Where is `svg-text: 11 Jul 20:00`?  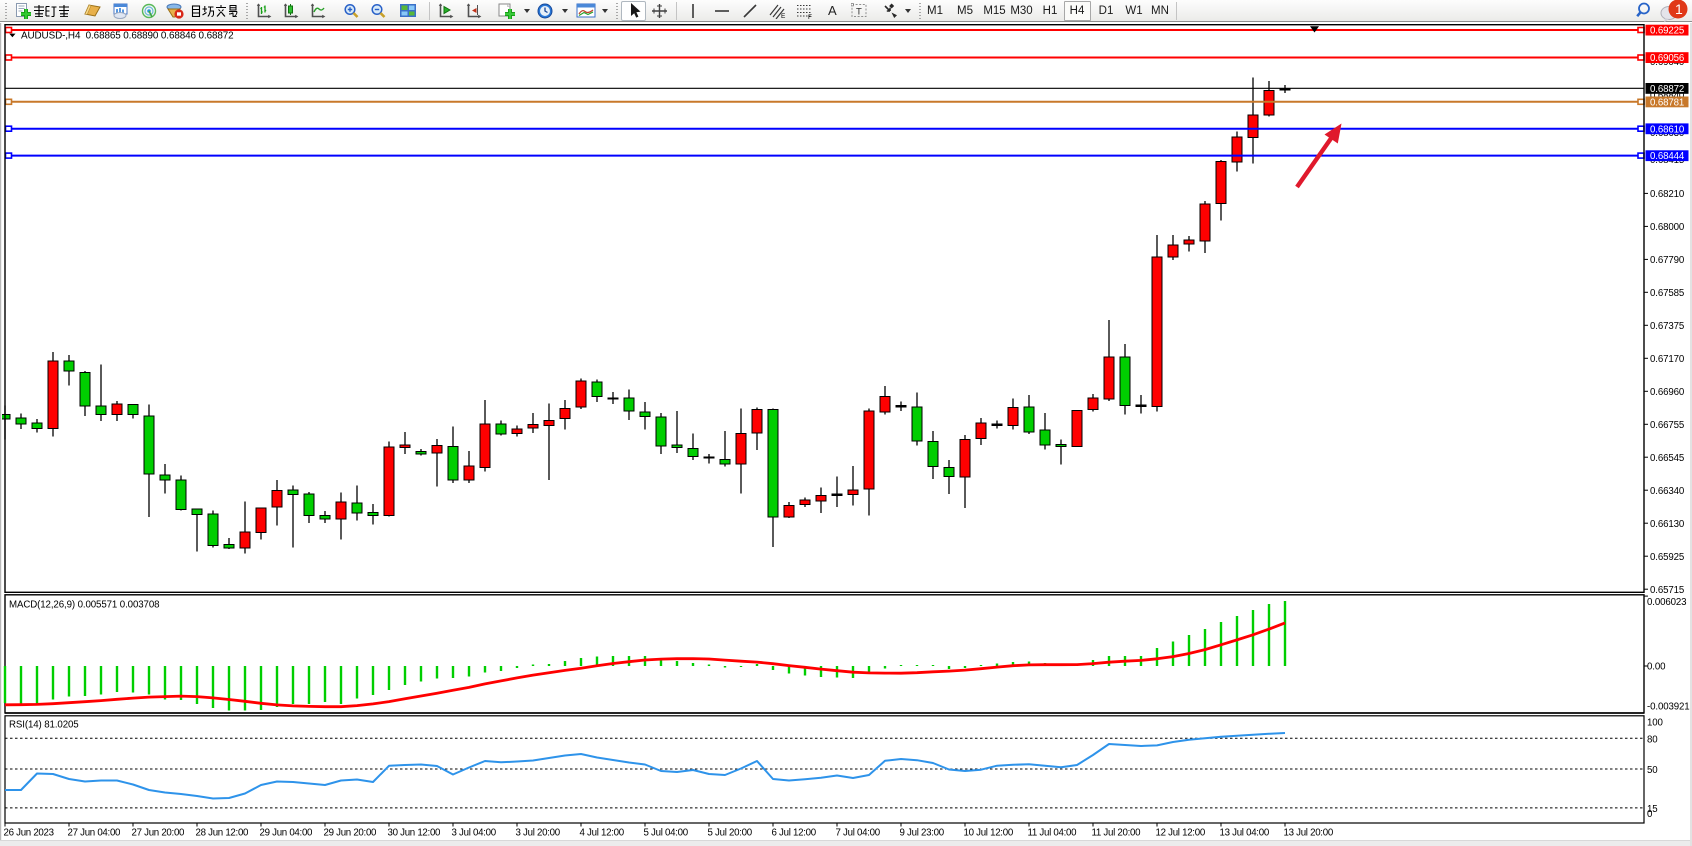
svg-text: 11 Jul 20:00 is located at coordinates (1117, 833).